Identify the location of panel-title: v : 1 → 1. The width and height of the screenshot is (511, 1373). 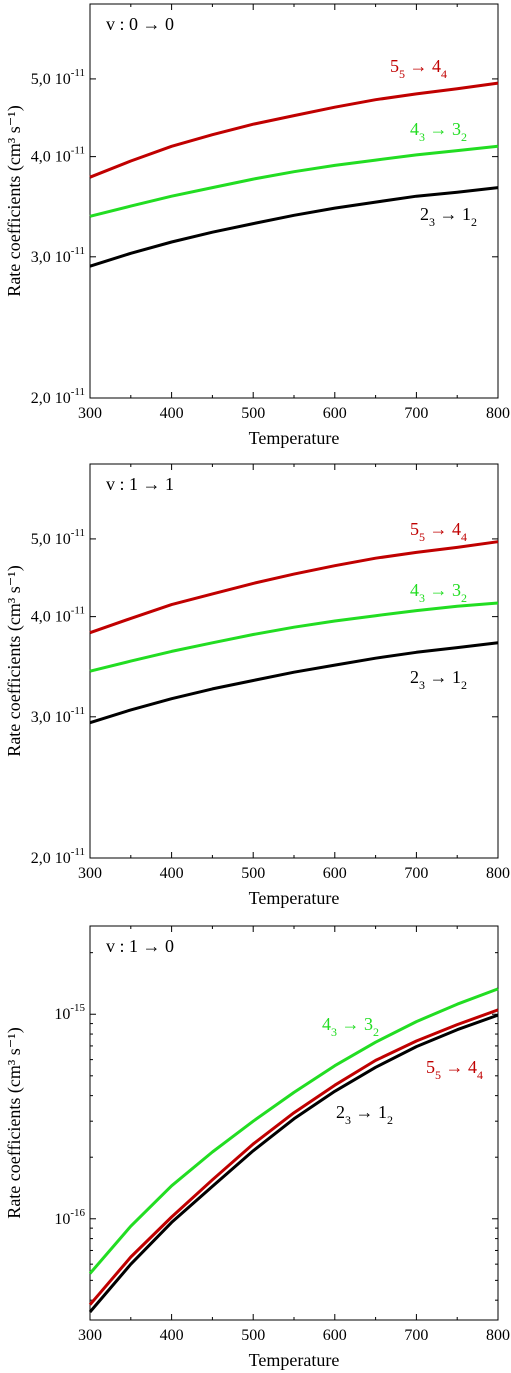
(140, 484).